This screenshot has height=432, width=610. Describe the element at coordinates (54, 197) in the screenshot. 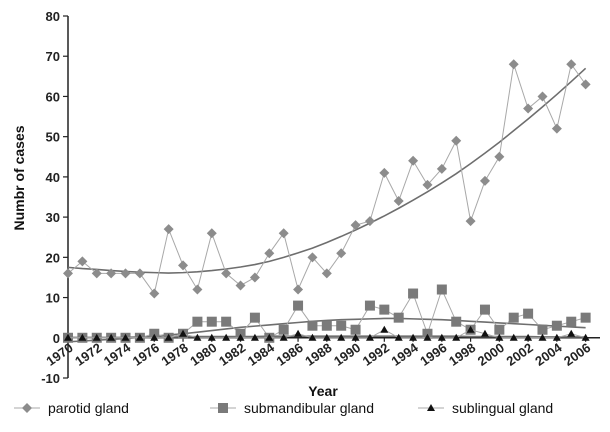

I see `y-ticks: -10 0 10 20 30 40 50 60 70 80` at that location.